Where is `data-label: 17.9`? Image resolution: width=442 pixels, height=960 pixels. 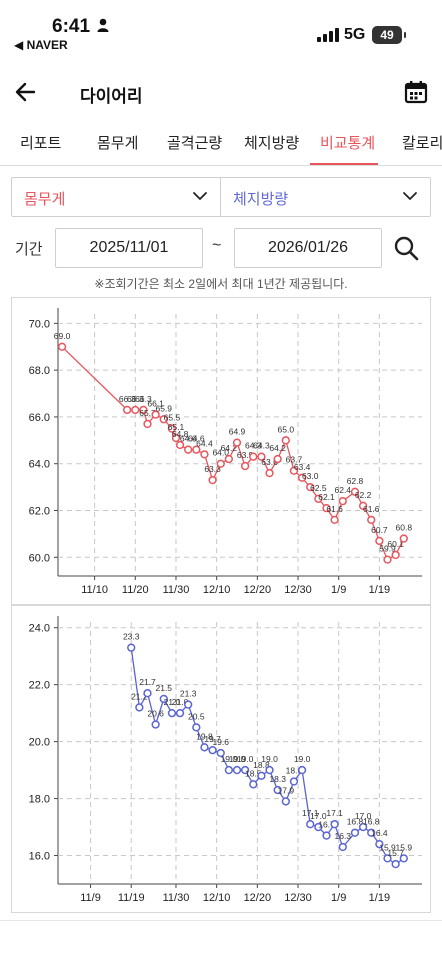
data-label: 17.9 is located at coordinates (286, 790).